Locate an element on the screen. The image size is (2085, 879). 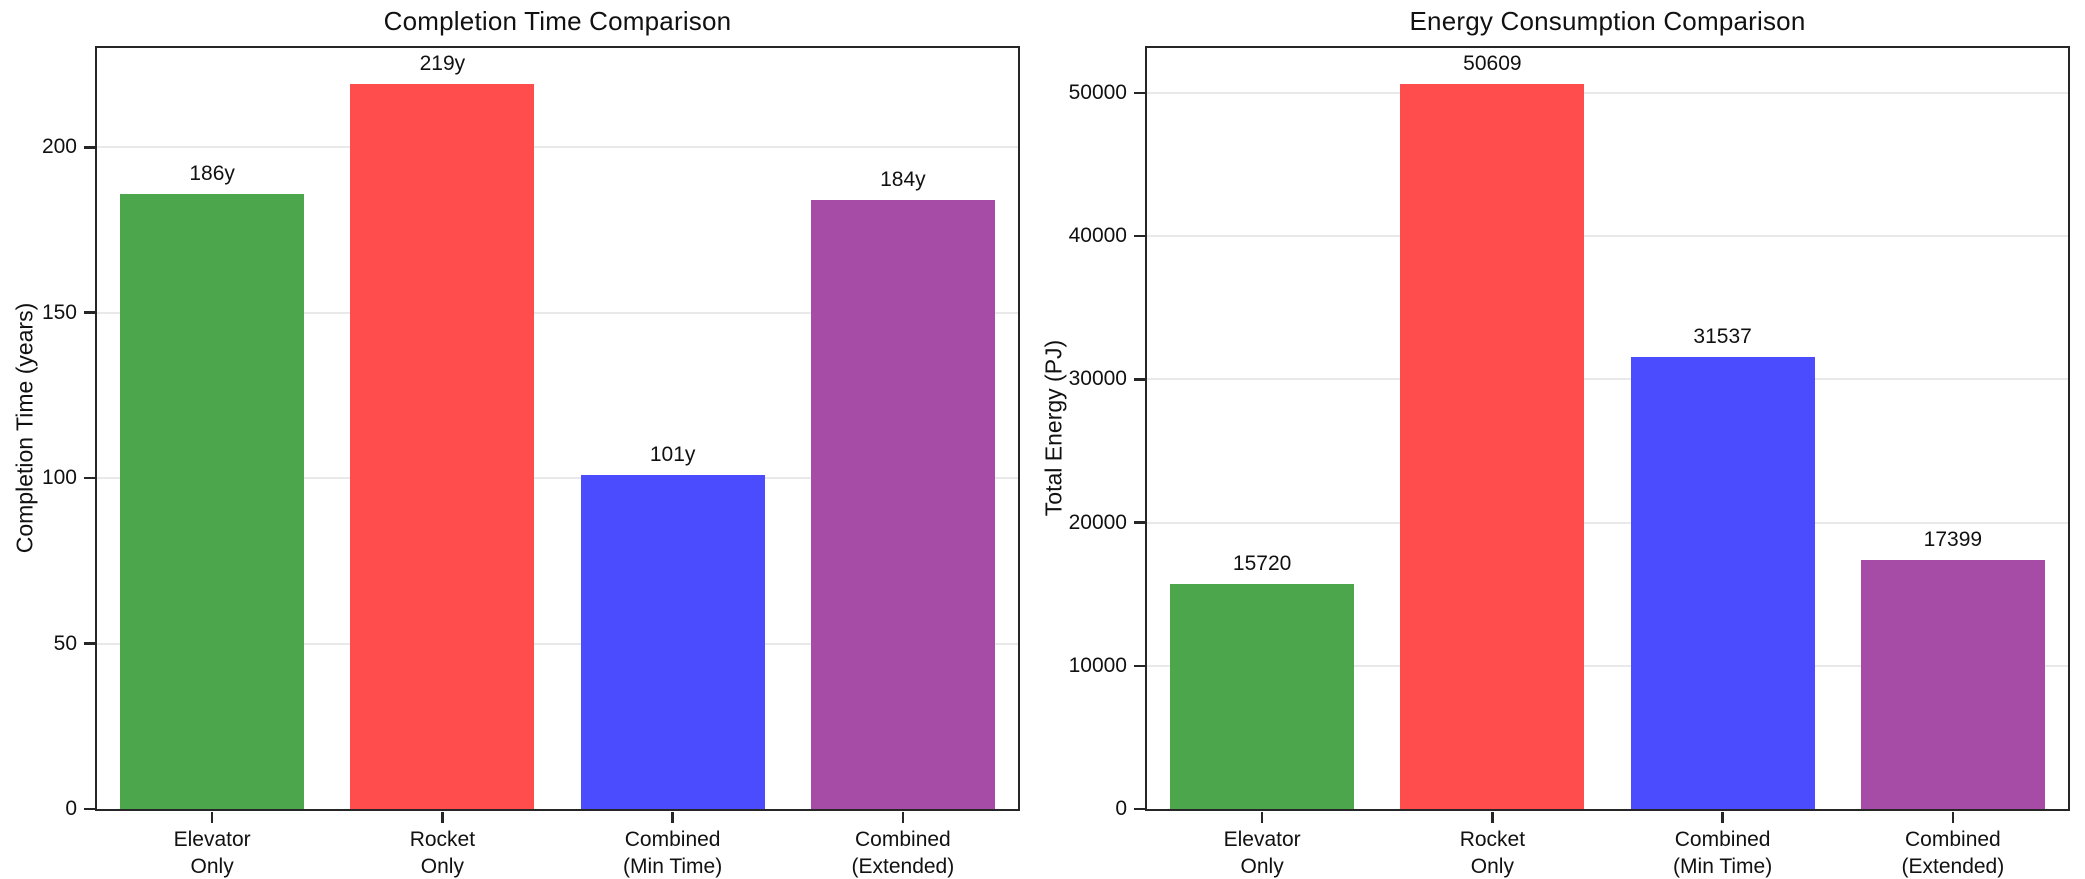
bar-value-label: 184y is located at coordinates (903, 180).